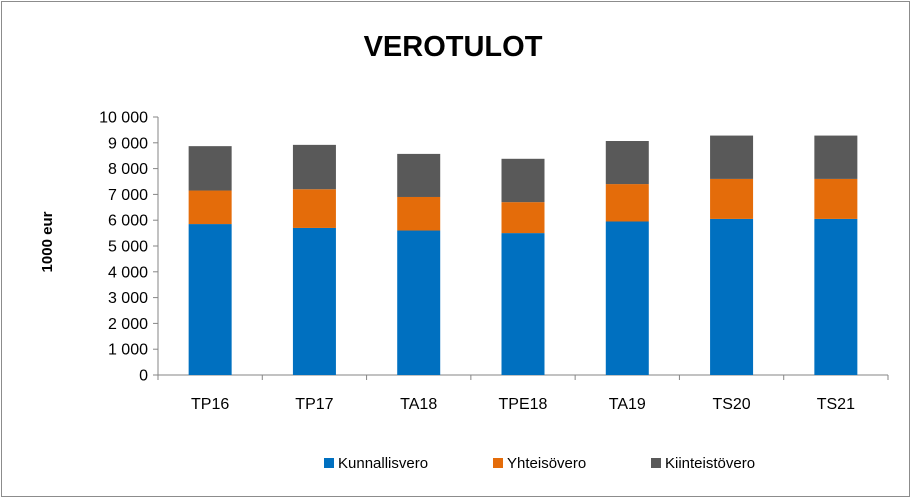 This screenshot has height=500, width=913. I want to click on bar-yhteis-vero-tp16, so click(210, 207).